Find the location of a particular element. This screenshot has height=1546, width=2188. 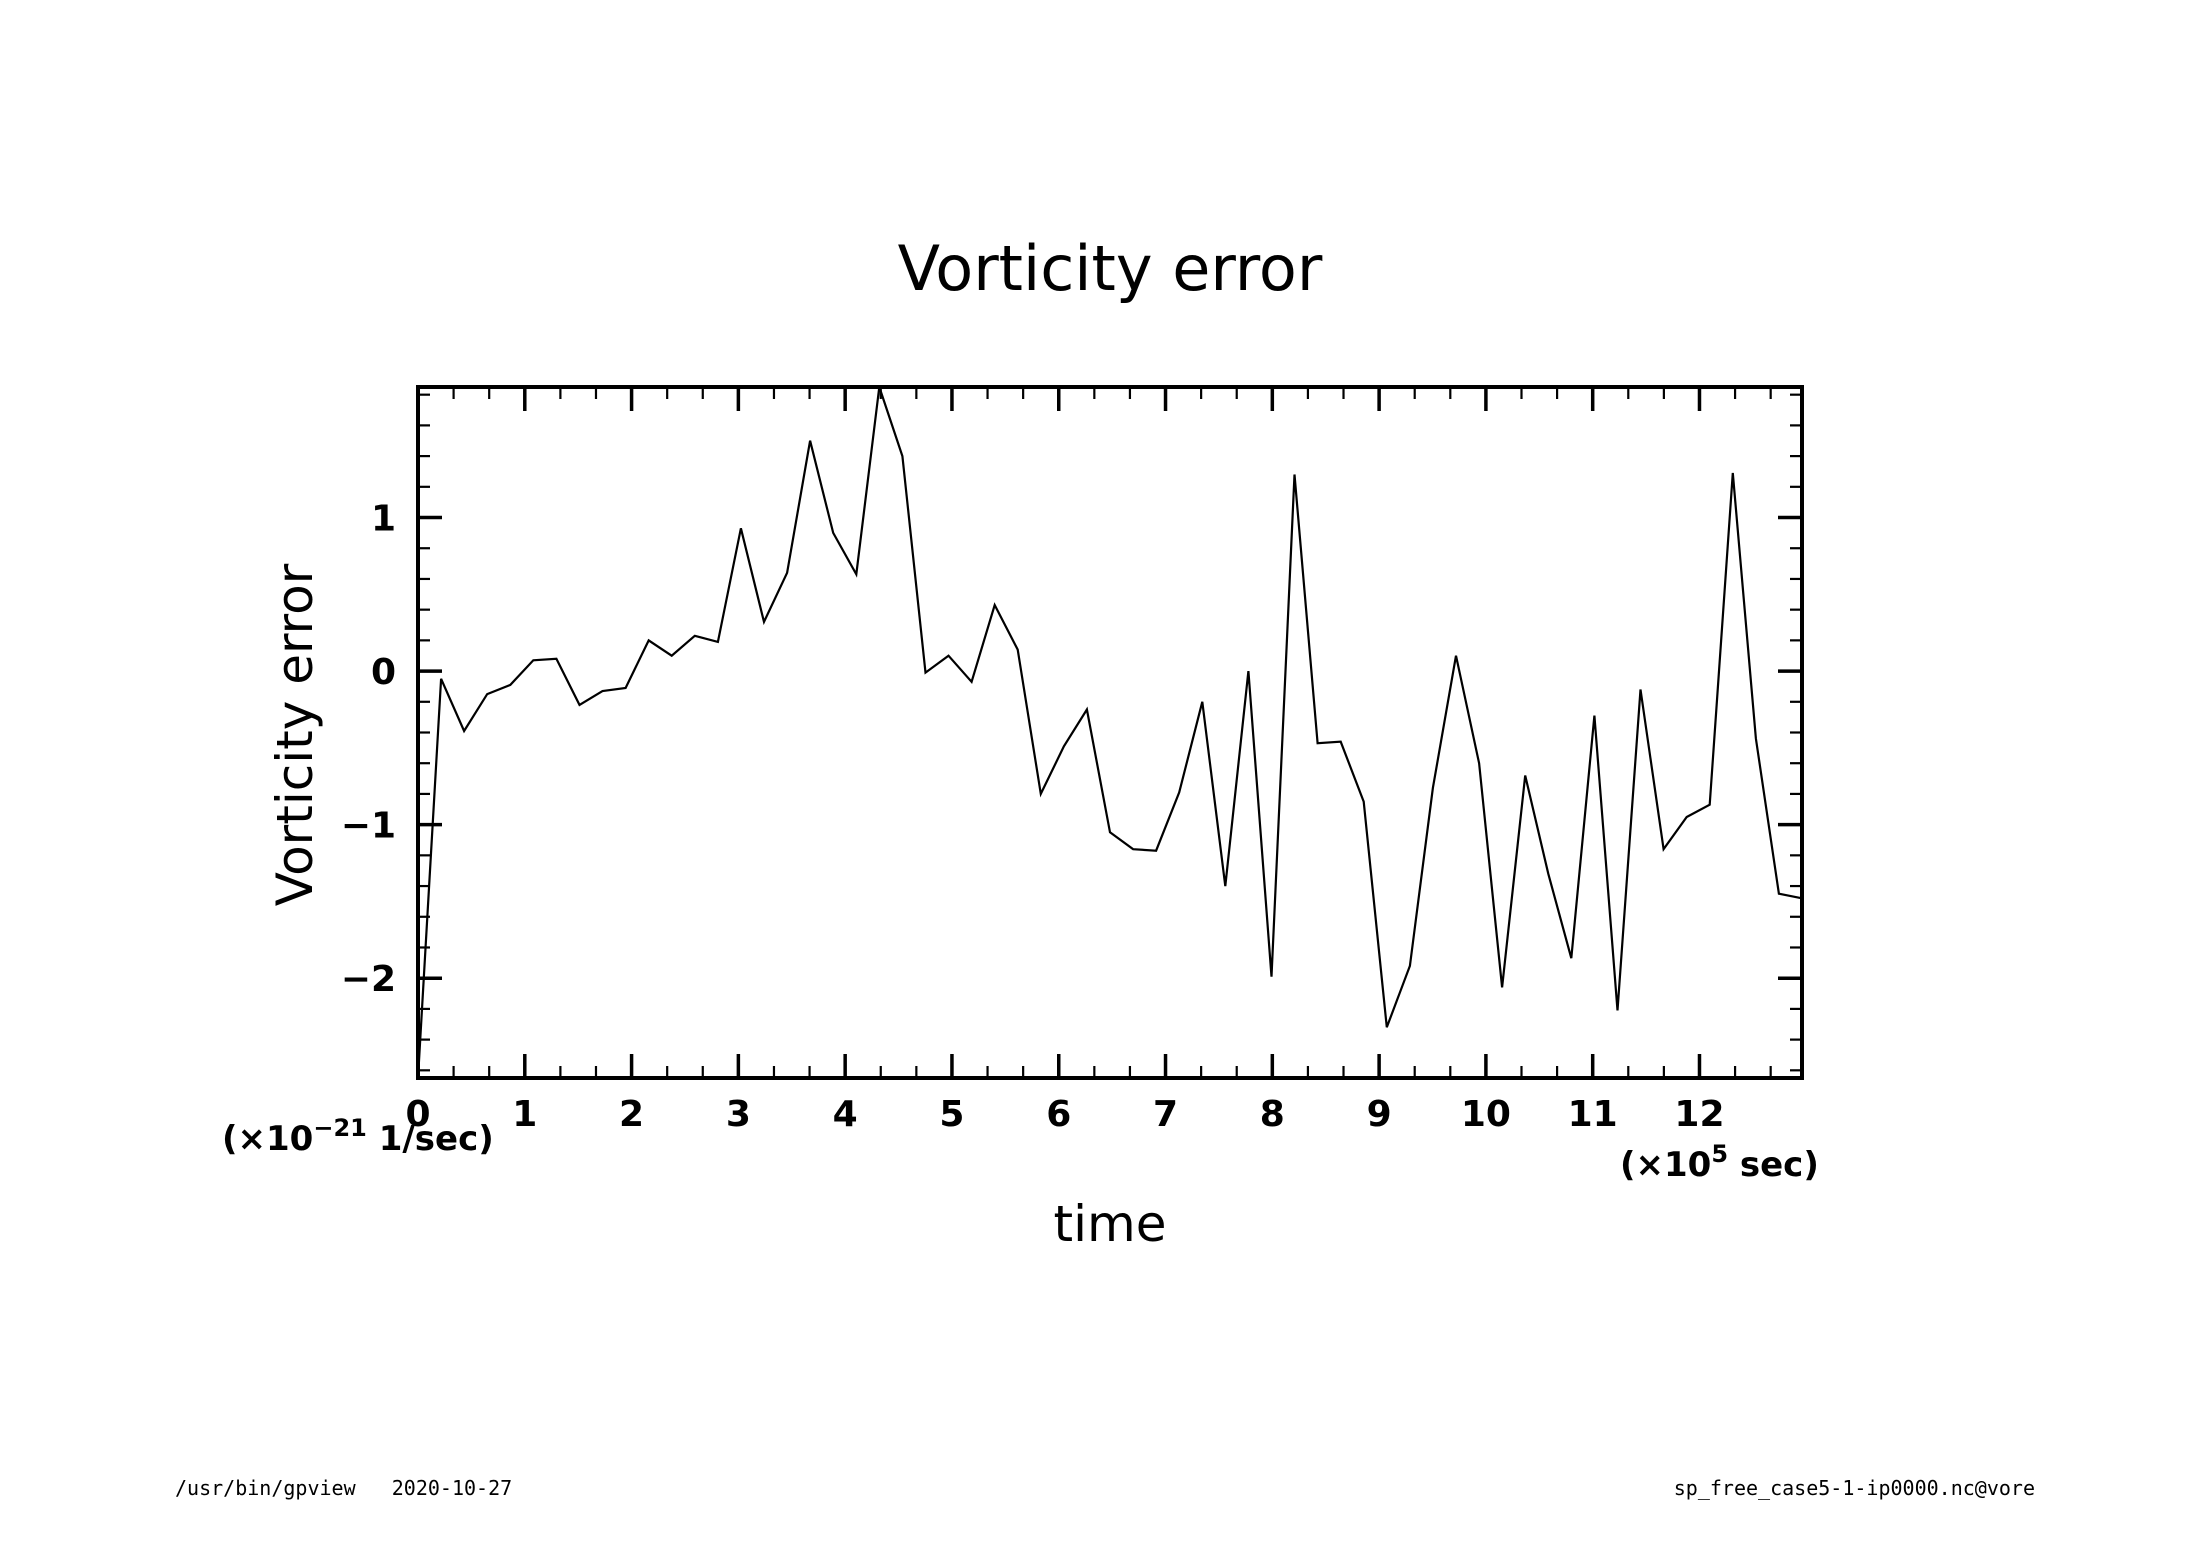

y-tick-label: 1 is located at coordinates (383, 519).